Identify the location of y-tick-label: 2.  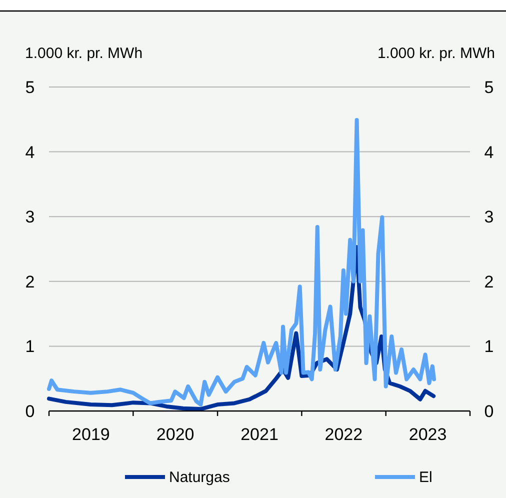
(30, 282).